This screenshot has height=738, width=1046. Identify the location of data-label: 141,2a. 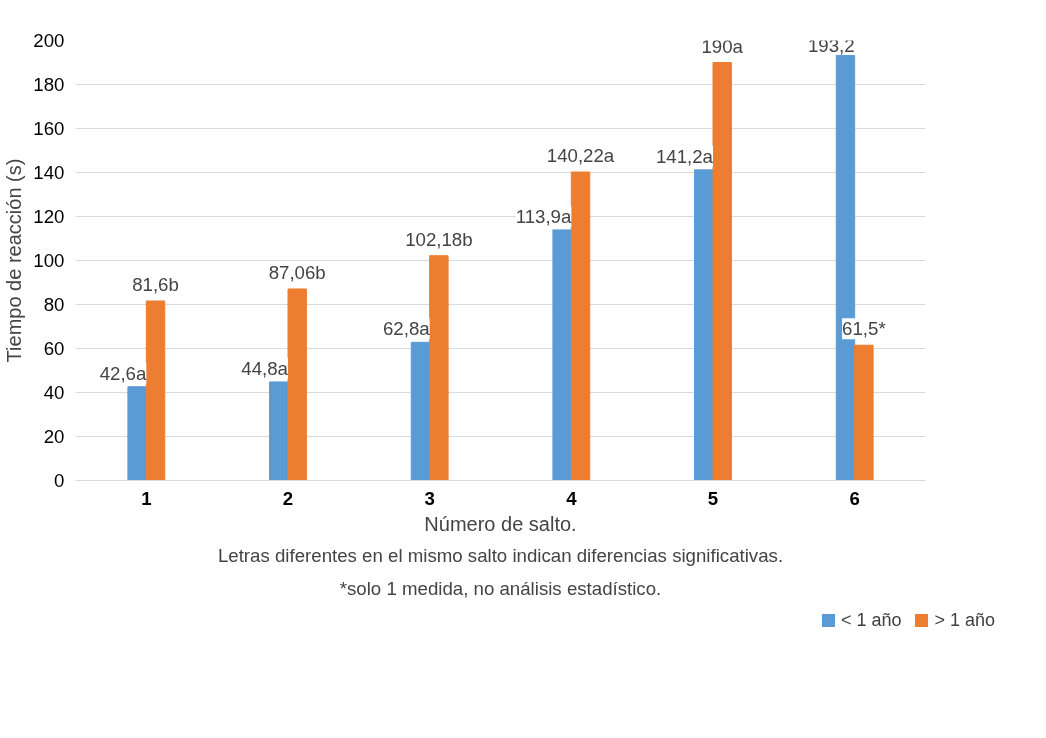
(684, 156).